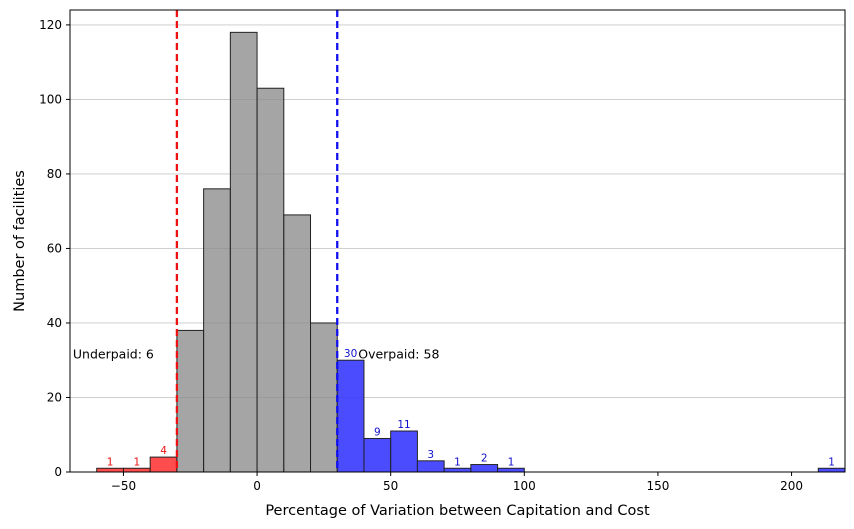 The width and height of the screenshot is (854, 529). Describe the element at coordinates (457, 462) in the screenshot. I see `bar-label-overpaid-70: 1` at that location.